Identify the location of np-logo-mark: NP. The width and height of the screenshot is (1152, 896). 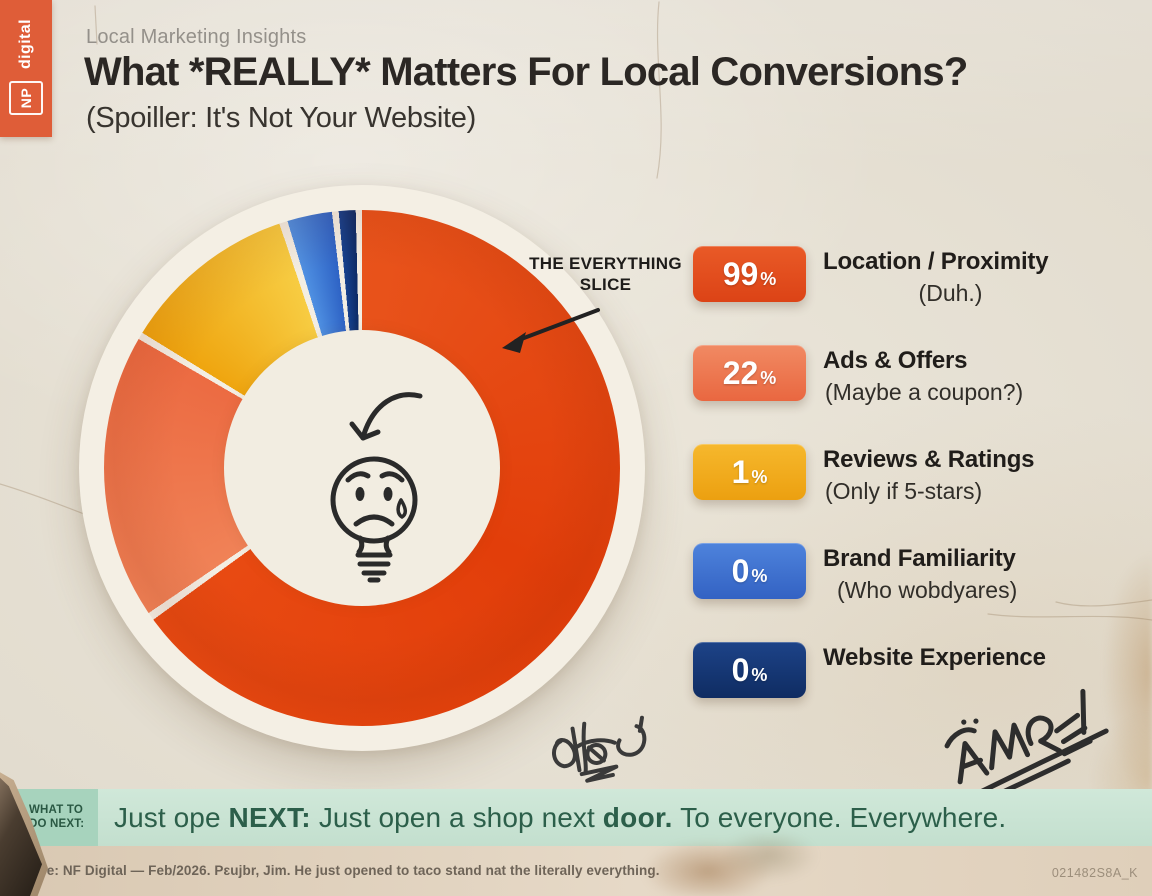
(26, 98).